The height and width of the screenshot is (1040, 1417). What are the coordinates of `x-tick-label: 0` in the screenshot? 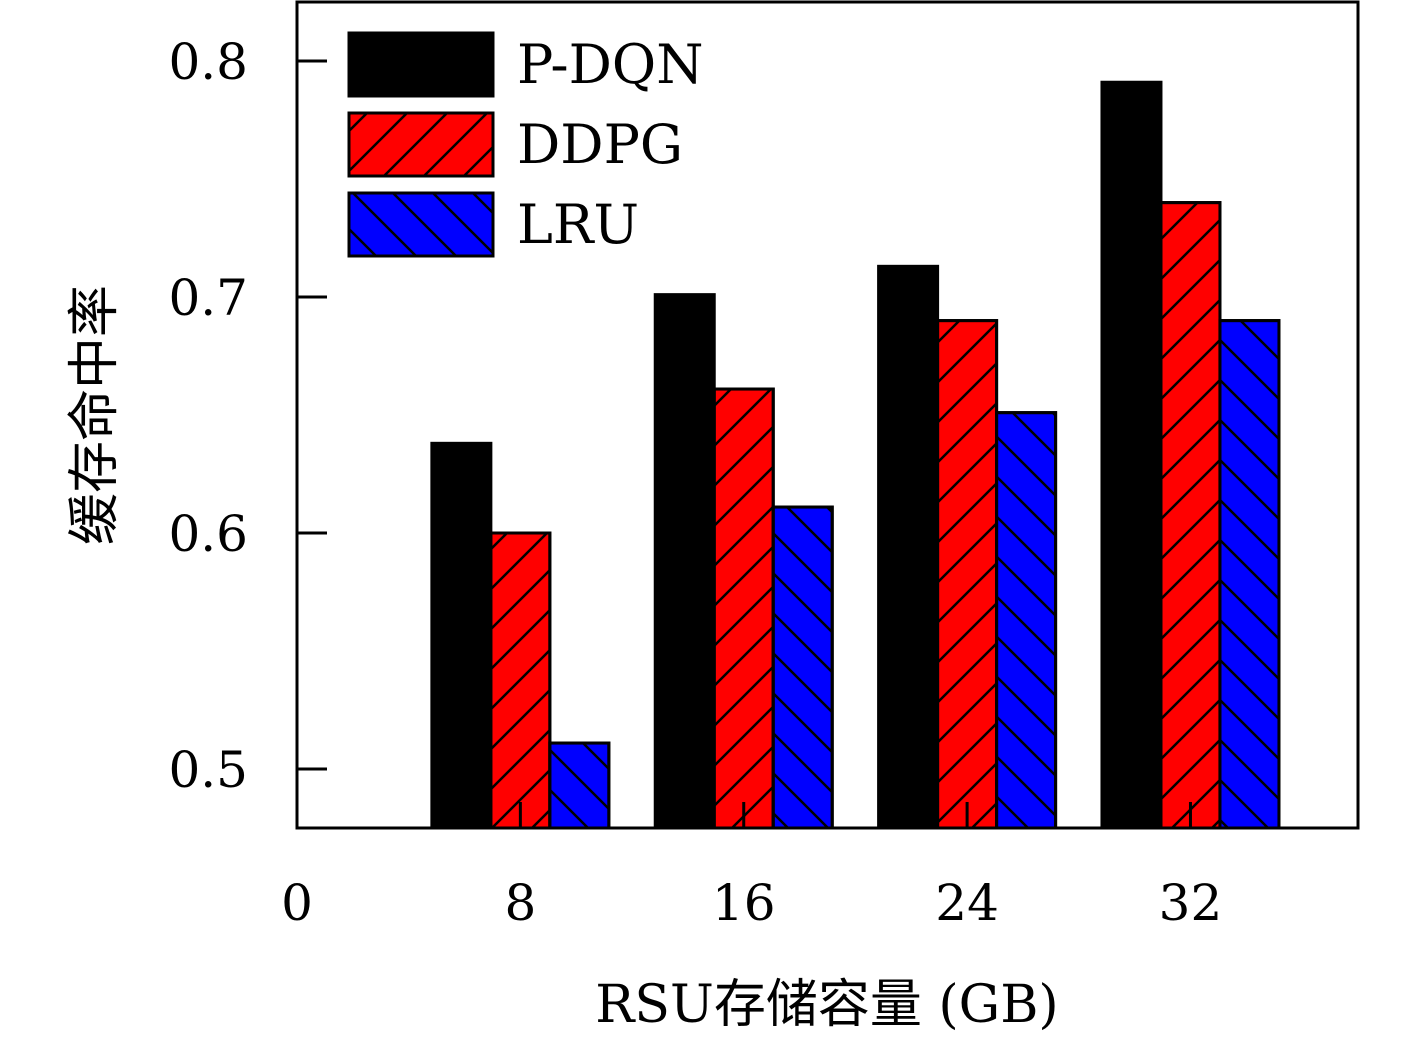 It's located at (297, 903).